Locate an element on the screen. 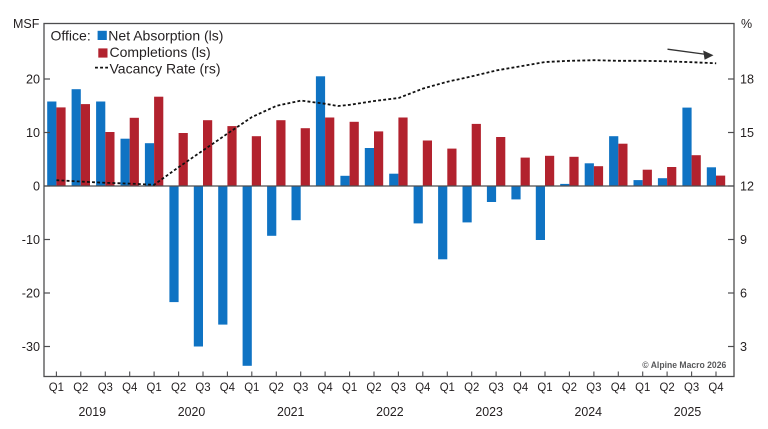 This screenshot has width=768, height=429. svg-text: -20 is located at coordinates (31, 294).